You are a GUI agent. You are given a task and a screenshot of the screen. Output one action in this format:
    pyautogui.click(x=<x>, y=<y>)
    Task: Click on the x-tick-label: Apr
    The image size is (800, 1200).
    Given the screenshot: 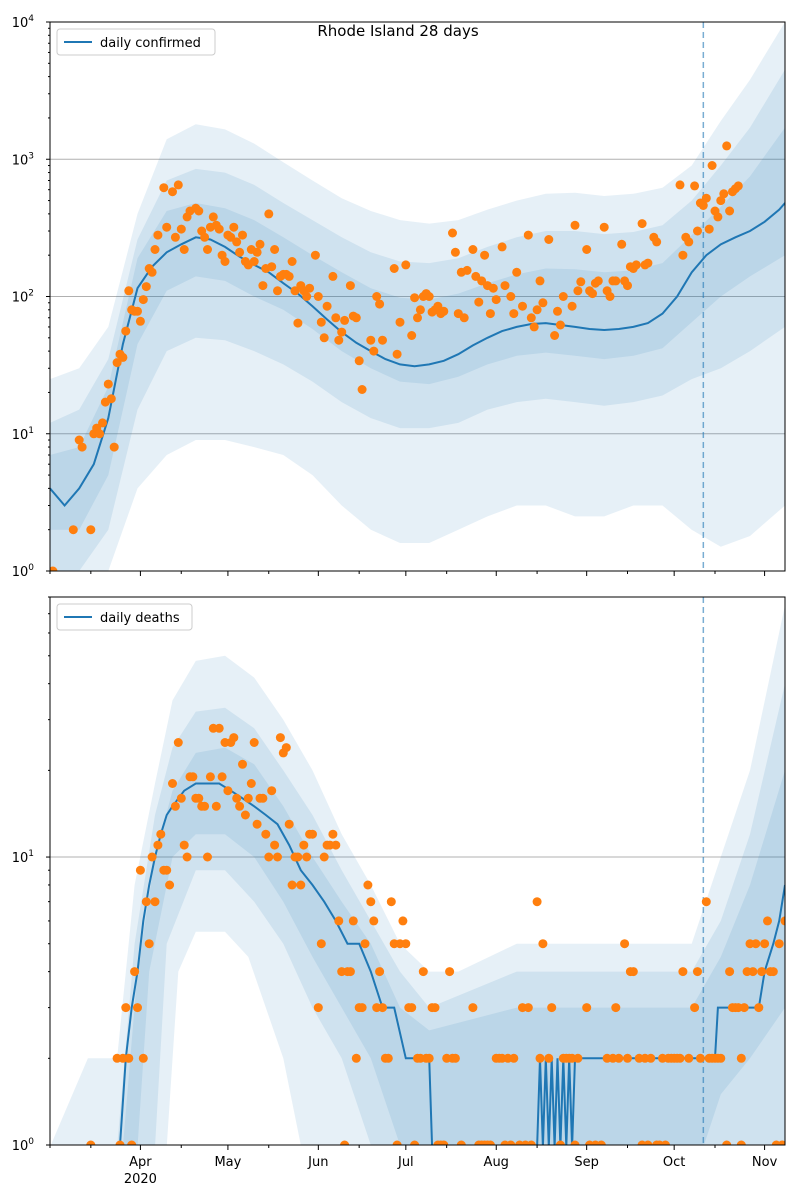 What is the action you would take?
    pyautogui.click(x=140, y=1162)
    